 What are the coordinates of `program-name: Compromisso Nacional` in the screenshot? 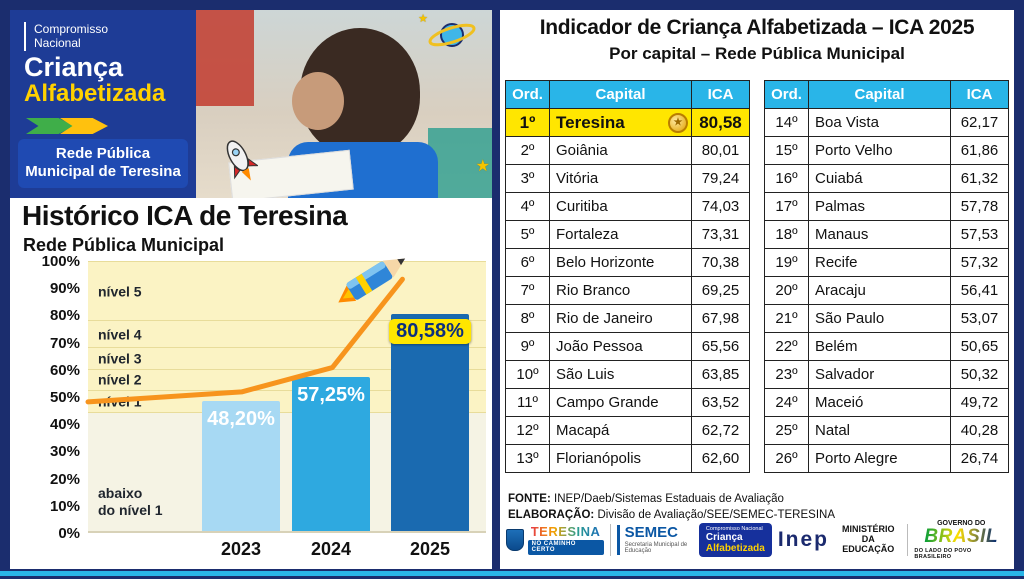 It's located at (110, 36).